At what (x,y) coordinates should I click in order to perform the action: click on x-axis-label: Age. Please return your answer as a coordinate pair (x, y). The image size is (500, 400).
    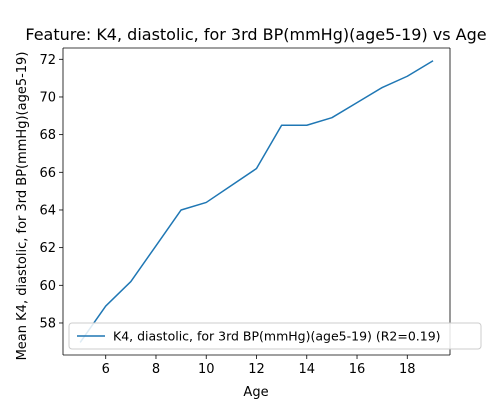
    Looking at the image, I should click on (255, 392).